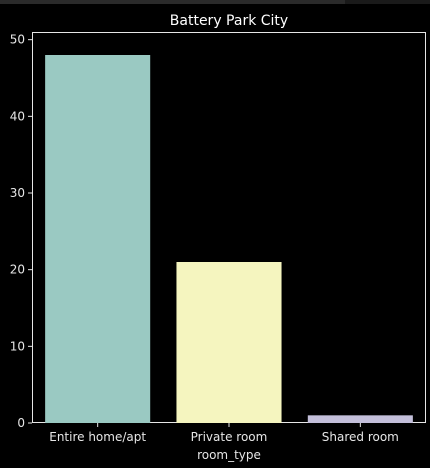 Image resolution: width=430 pixels, height=468 pixels. Describe the element at coordinates (21, 231) in the screenshot. I see `y-axis: 0 10 20 30 40 50` at that location.